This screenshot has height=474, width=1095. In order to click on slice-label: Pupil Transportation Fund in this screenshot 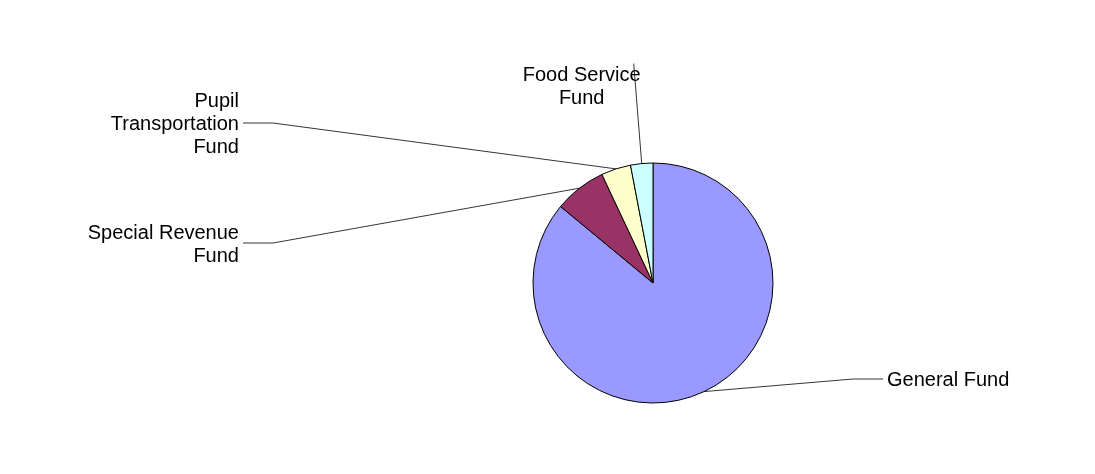, I will do `click(174, 123)`.